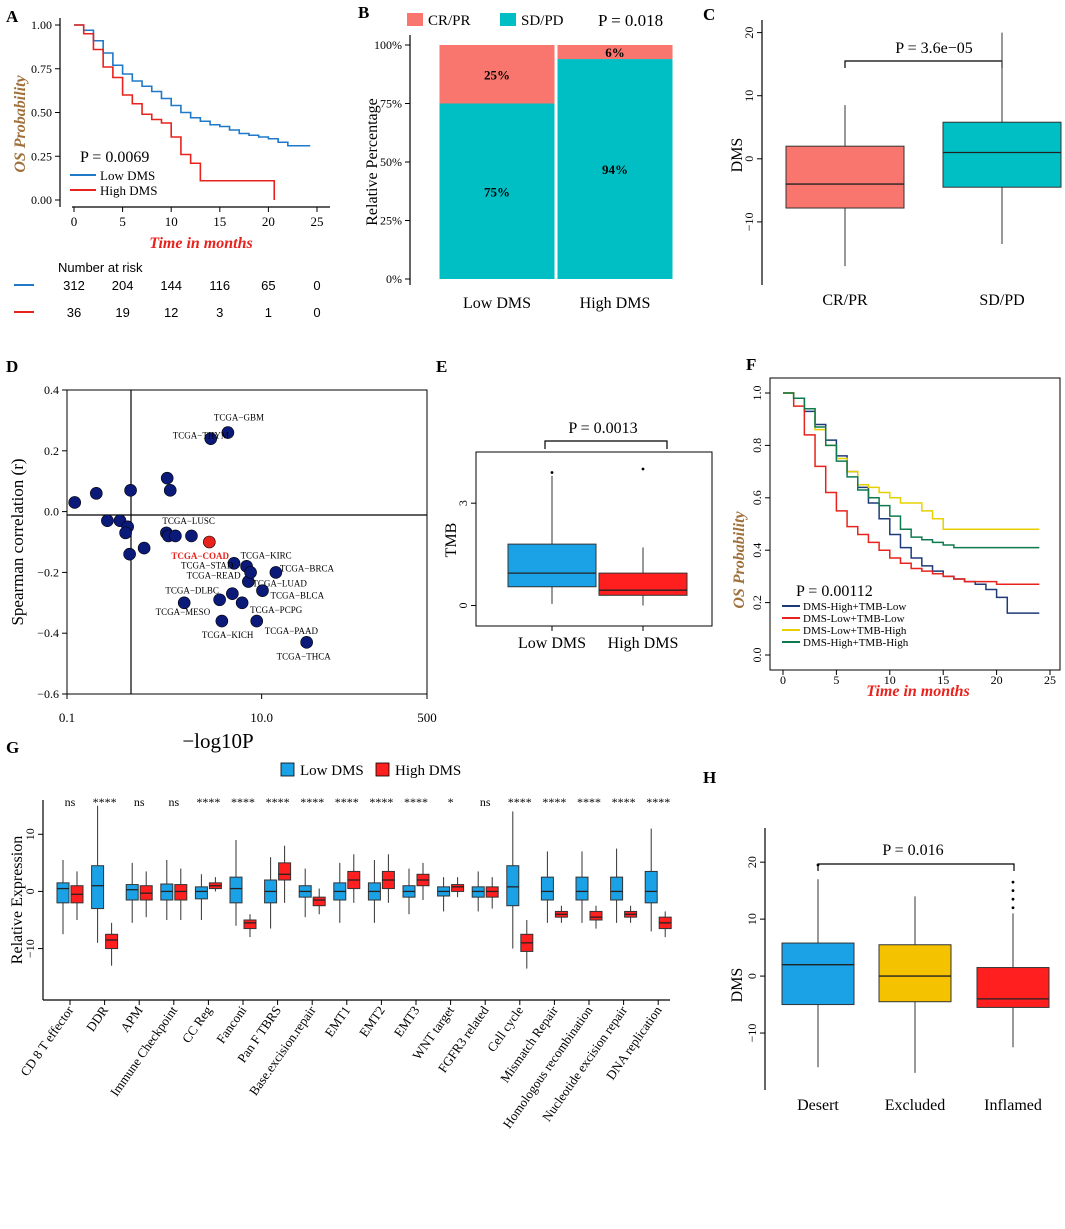 Image resolution: width=1065 pixels, height=1229 pixels. Describe the element at coordinates (268, 221) in the screenshot. I see `a-xtick-label-4: 20` at that location.